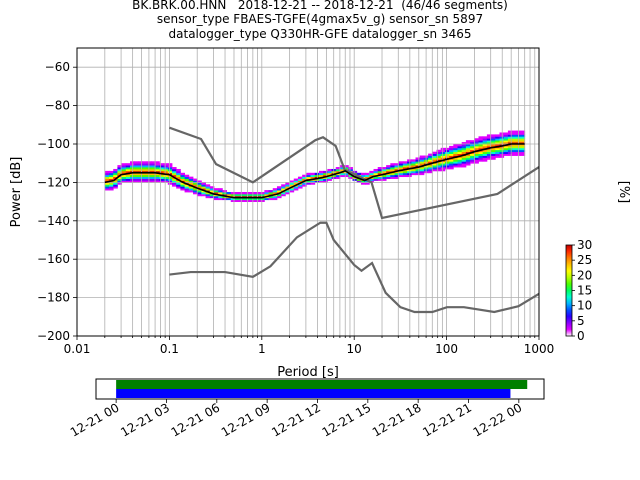  I want to click on y-tick-label: −140, so click(53, 221).